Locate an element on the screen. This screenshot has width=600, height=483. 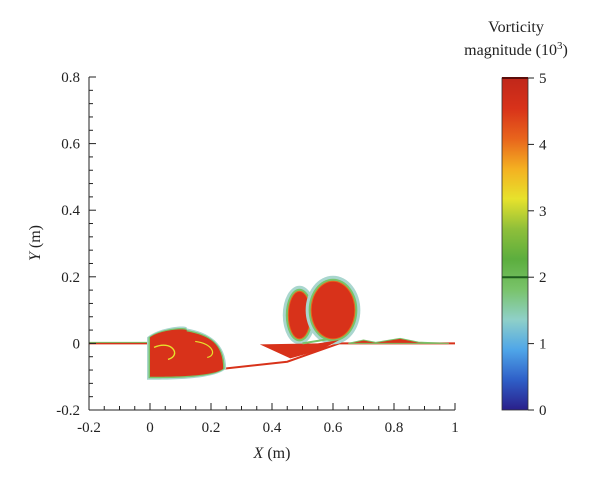
x-tick-label: 0.8 is located at coordinates (394, 428).